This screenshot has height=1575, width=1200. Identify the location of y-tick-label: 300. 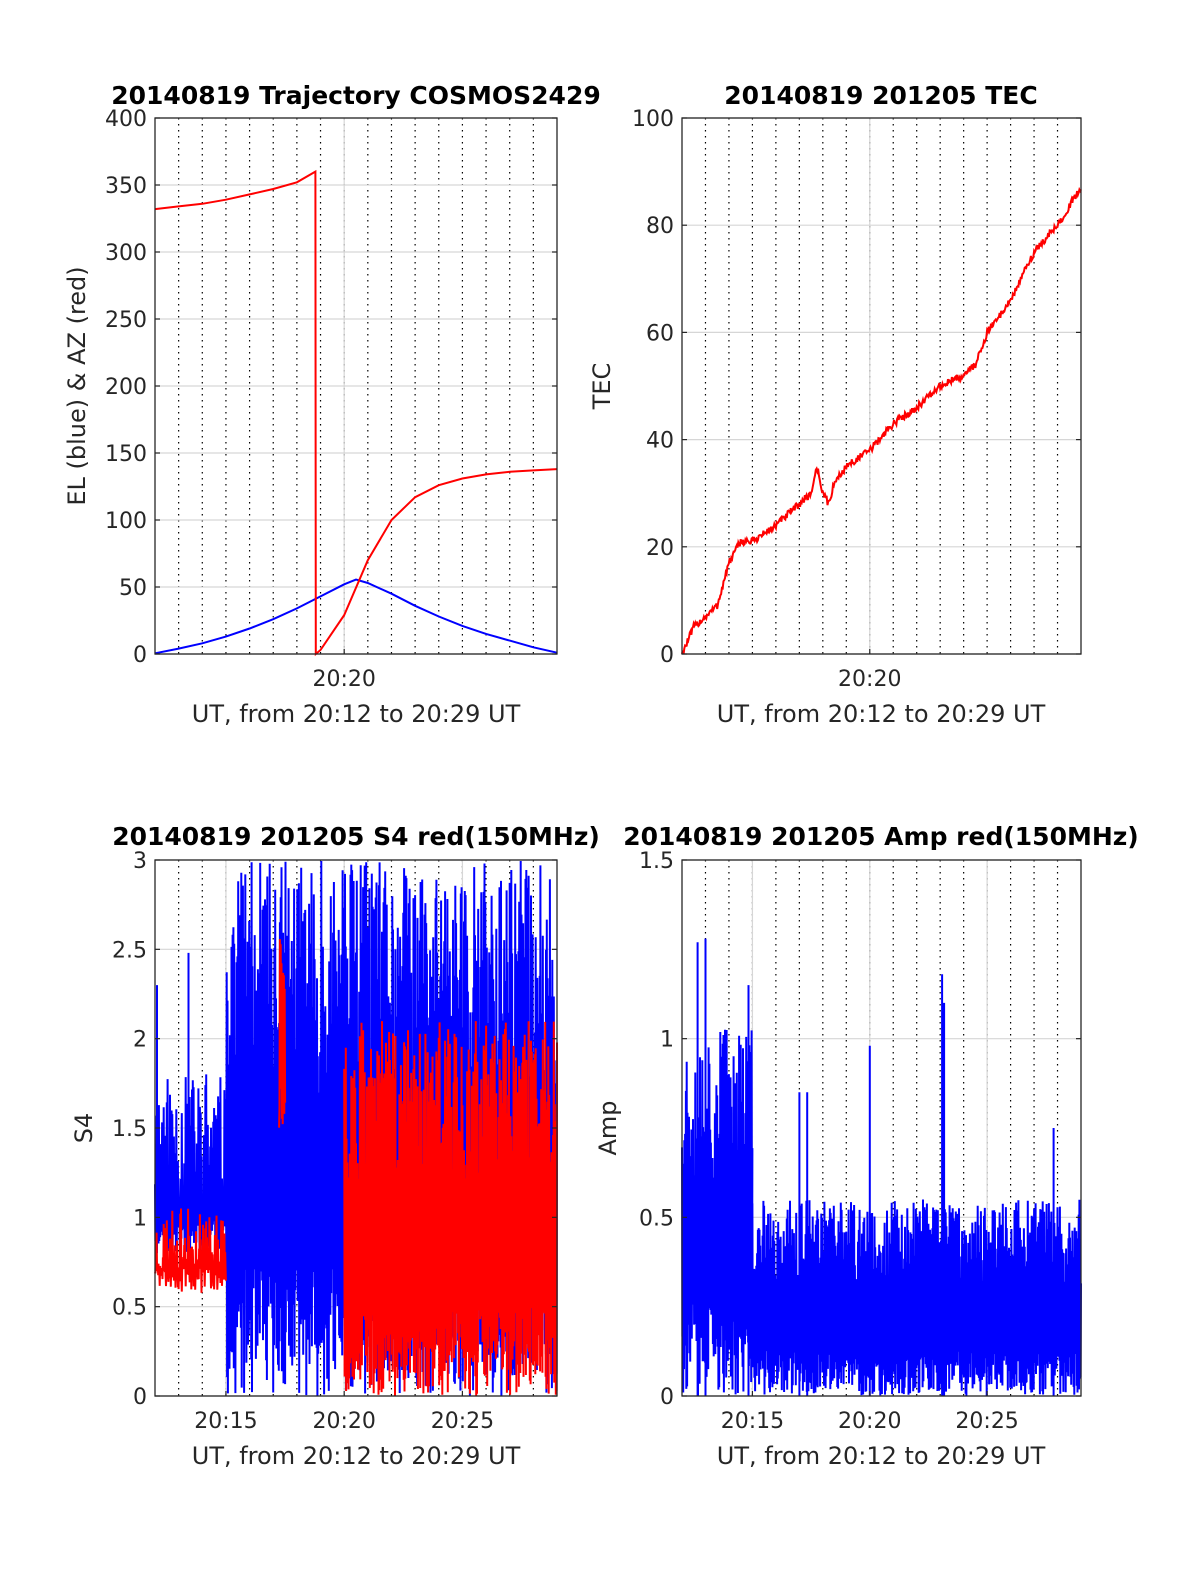
(126, 253).